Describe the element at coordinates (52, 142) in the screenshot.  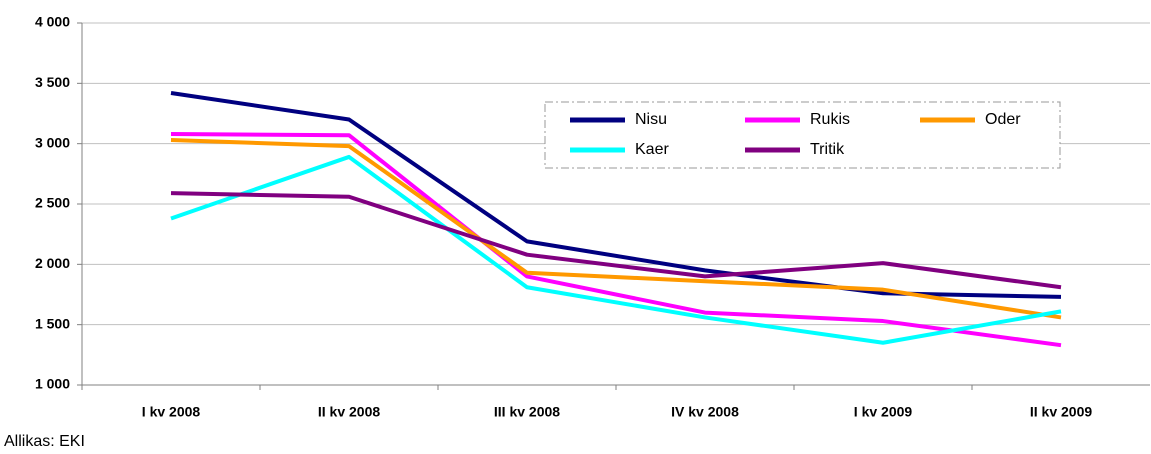
I see `y-tick-label: 3 000` at that location.